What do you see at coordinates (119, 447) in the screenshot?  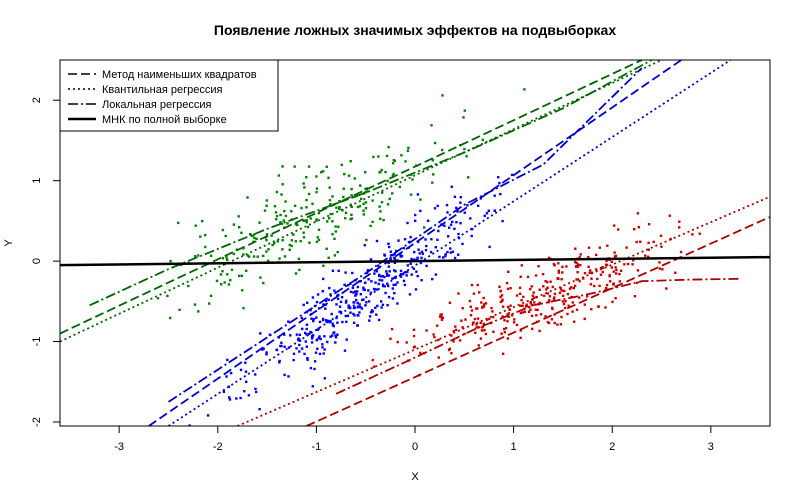 I see `x-tick-label: -3` at bounding box center [119, 447].